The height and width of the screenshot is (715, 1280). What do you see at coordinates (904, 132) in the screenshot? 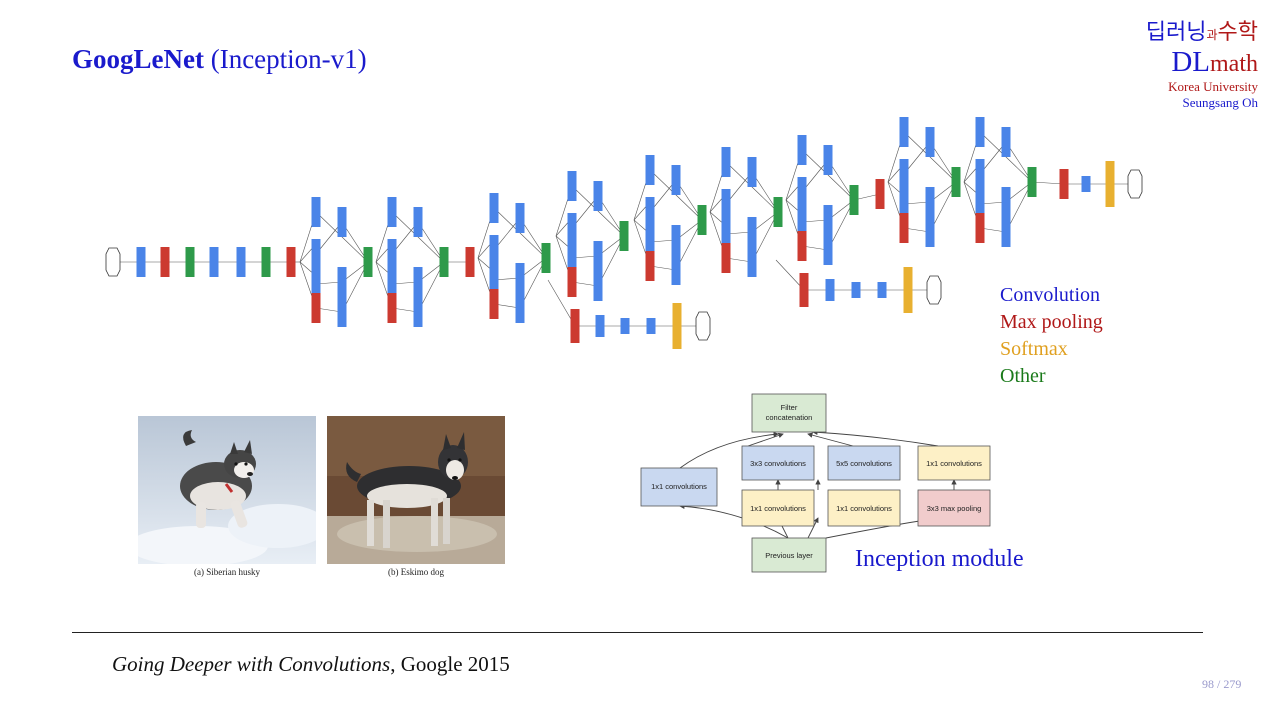
I see `module8-conv-1x1` at bounding box center [904, 132].